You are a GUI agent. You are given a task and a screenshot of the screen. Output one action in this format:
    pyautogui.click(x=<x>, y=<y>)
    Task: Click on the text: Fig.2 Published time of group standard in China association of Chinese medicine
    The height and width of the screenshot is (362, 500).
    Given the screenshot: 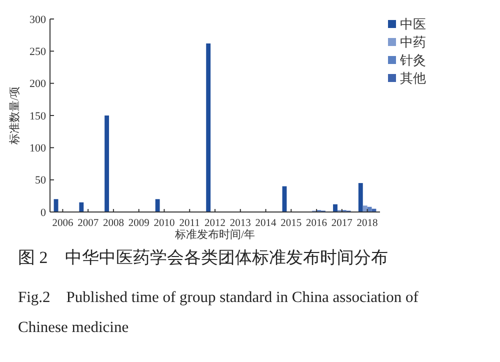 What is the action you would take?
    pyautogui.click(x=219, y=312)
    